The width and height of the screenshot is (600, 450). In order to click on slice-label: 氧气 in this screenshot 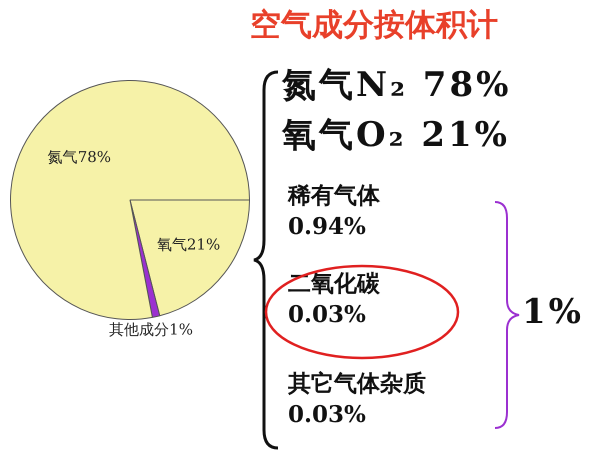, I will do `click(171, 244)`.